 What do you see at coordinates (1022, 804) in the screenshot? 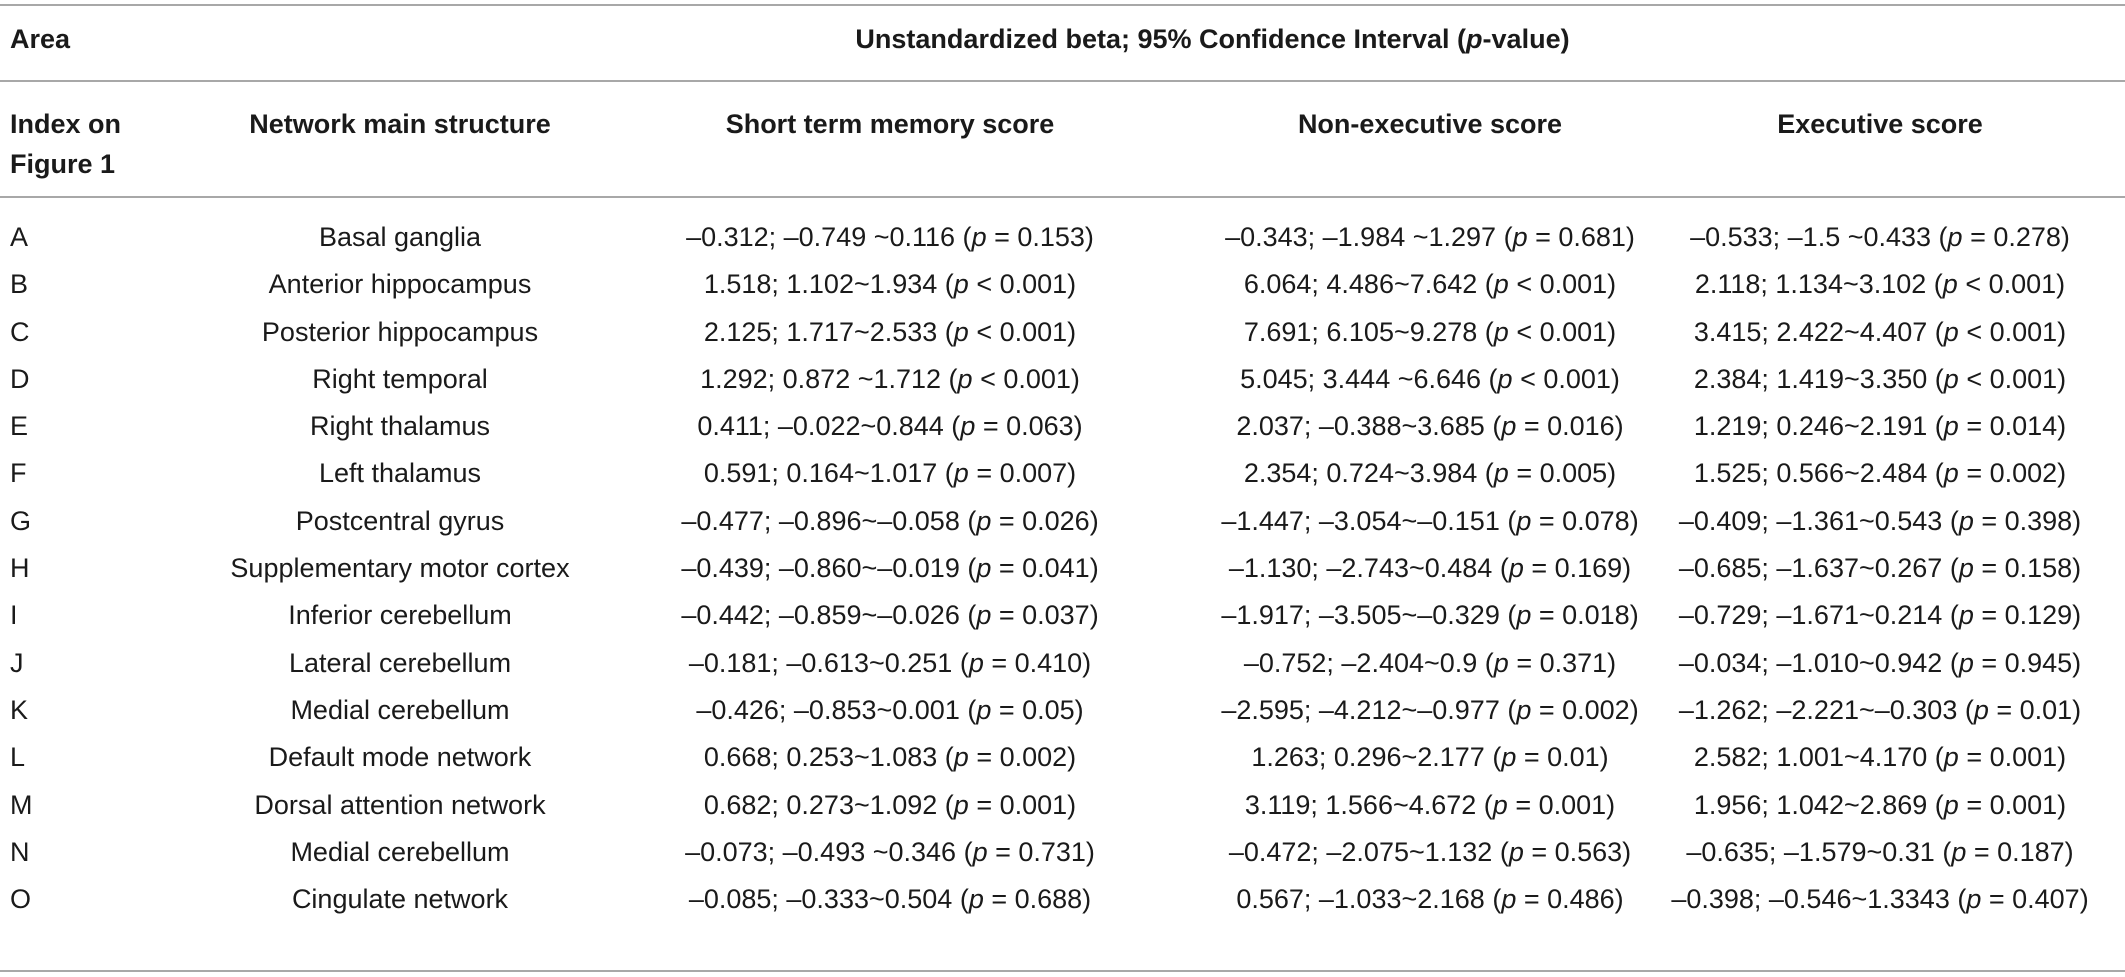
I see `cell-stm-part: = 0.001)` at bounding box center [1022, 804].